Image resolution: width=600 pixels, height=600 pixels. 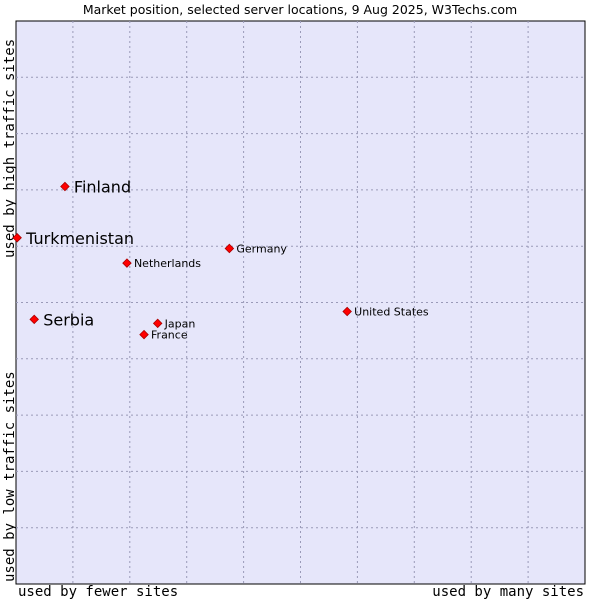 What do you see at coordinates (79, 238) in the screenshot?
I see `point-label: Turkmenistan` at bounding box center [79, 238].